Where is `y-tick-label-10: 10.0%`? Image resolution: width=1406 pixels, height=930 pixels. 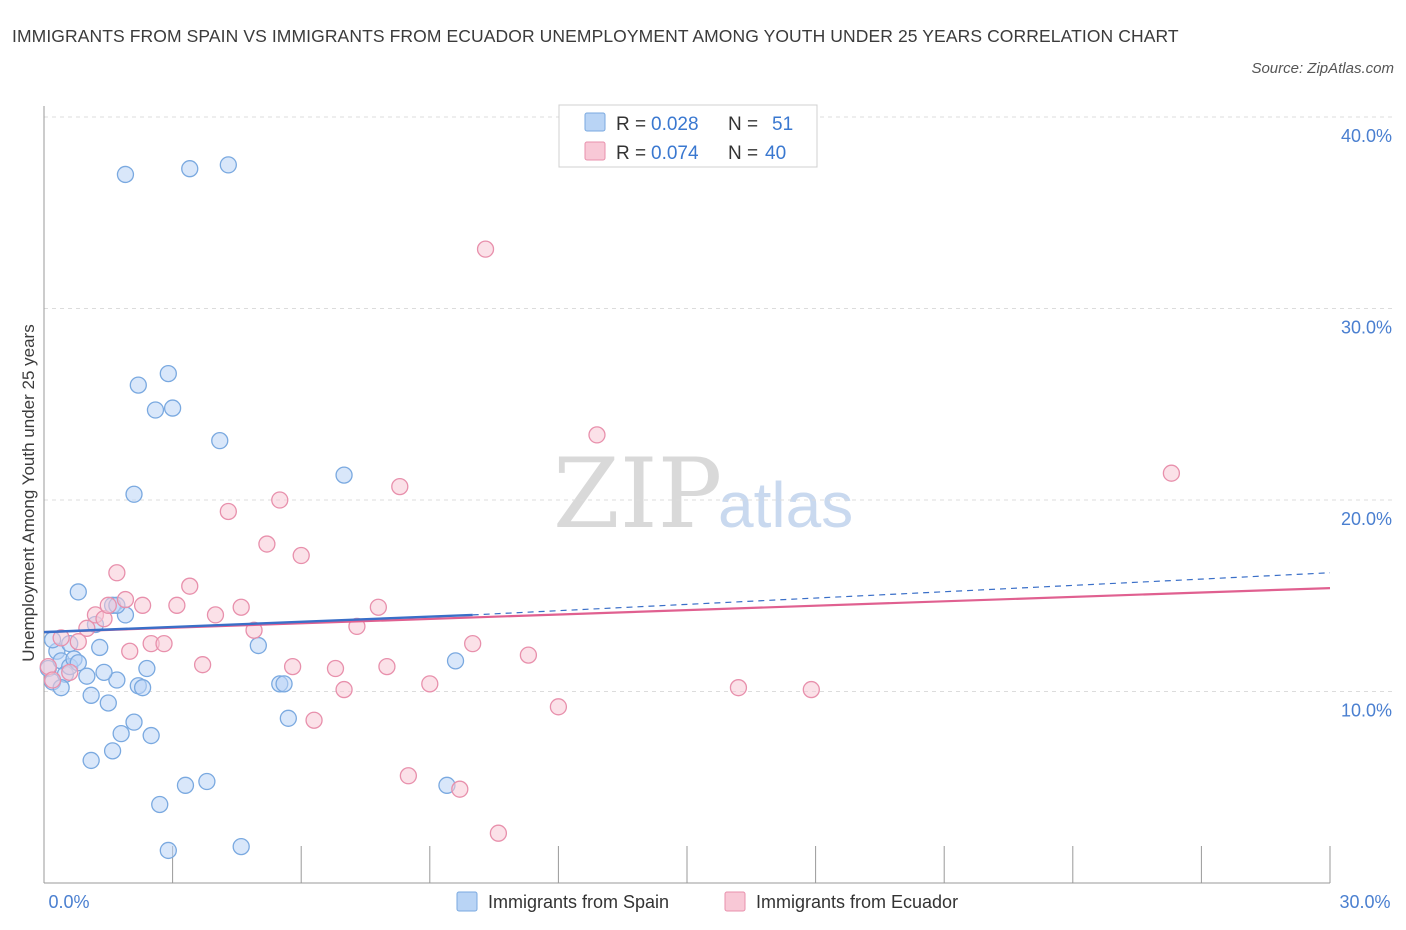
y-tick-label-10: 10.0% is located at coordinates (1366, 711).